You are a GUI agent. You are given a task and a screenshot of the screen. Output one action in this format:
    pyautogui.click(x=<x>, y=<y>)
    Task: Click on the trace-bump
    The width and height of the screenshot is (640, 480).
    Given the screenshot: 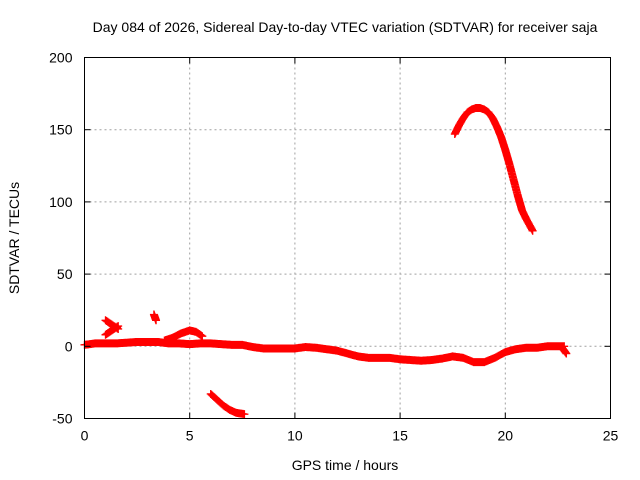 What is the action you would take?
    pyautogui.click(x=183, y=335)
    